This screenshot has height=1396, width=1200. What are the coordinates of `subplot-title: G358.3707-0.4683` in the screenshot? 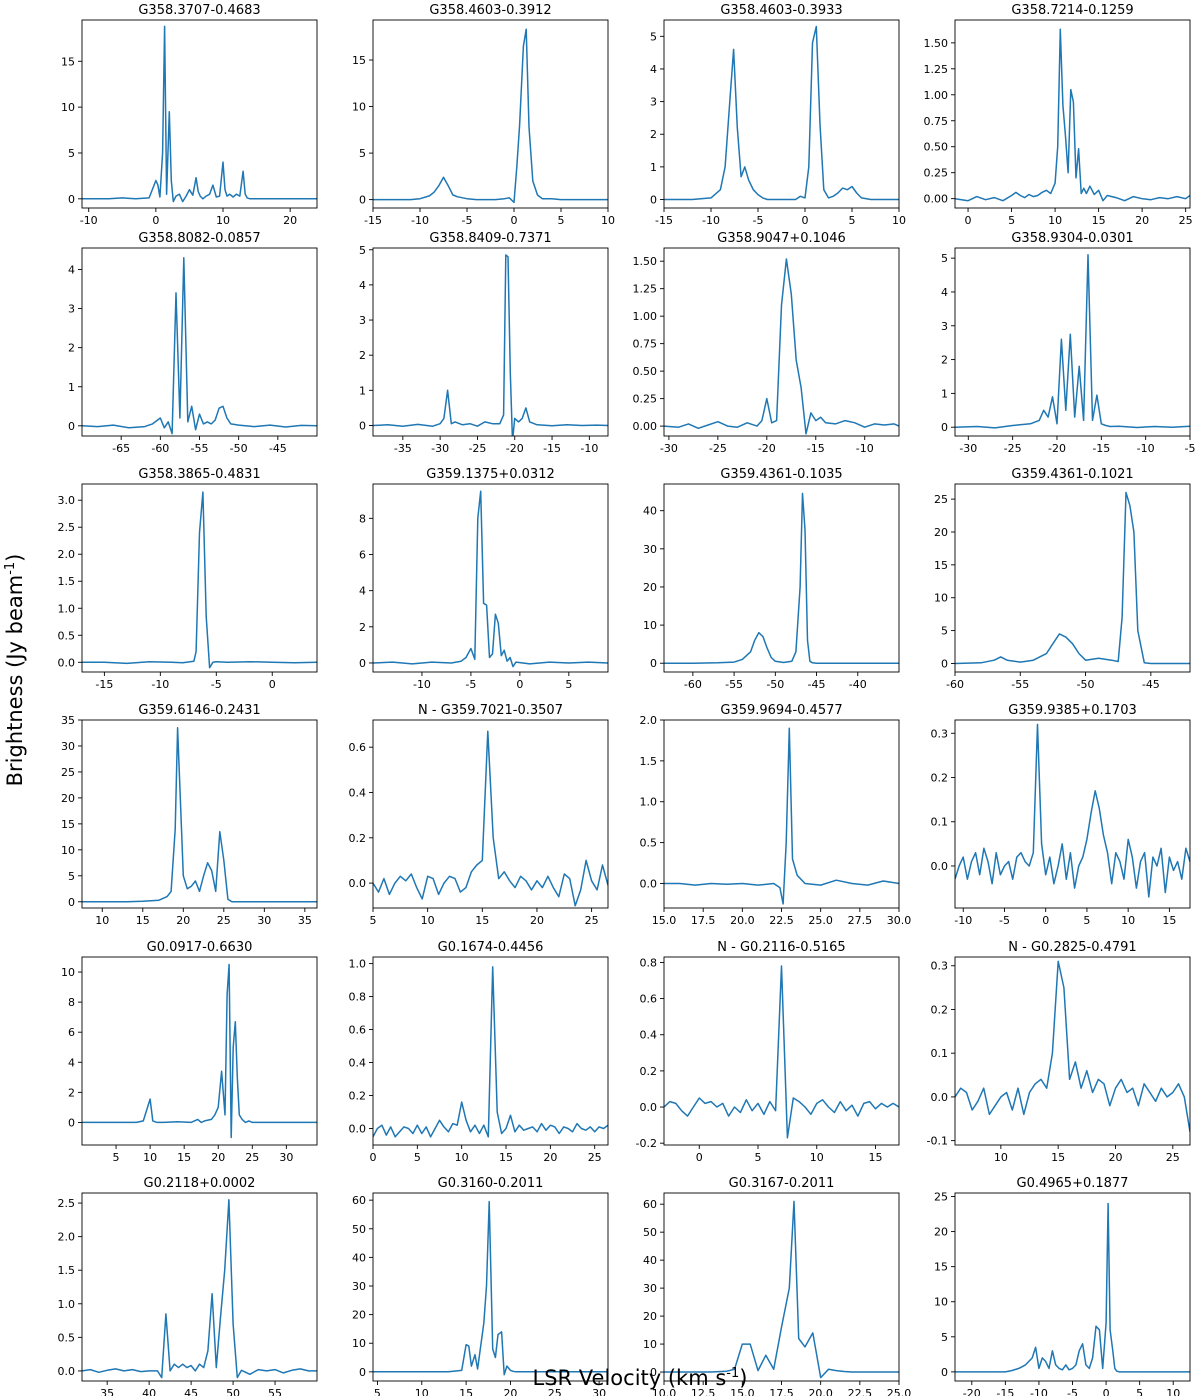 It's located at (199, 10).